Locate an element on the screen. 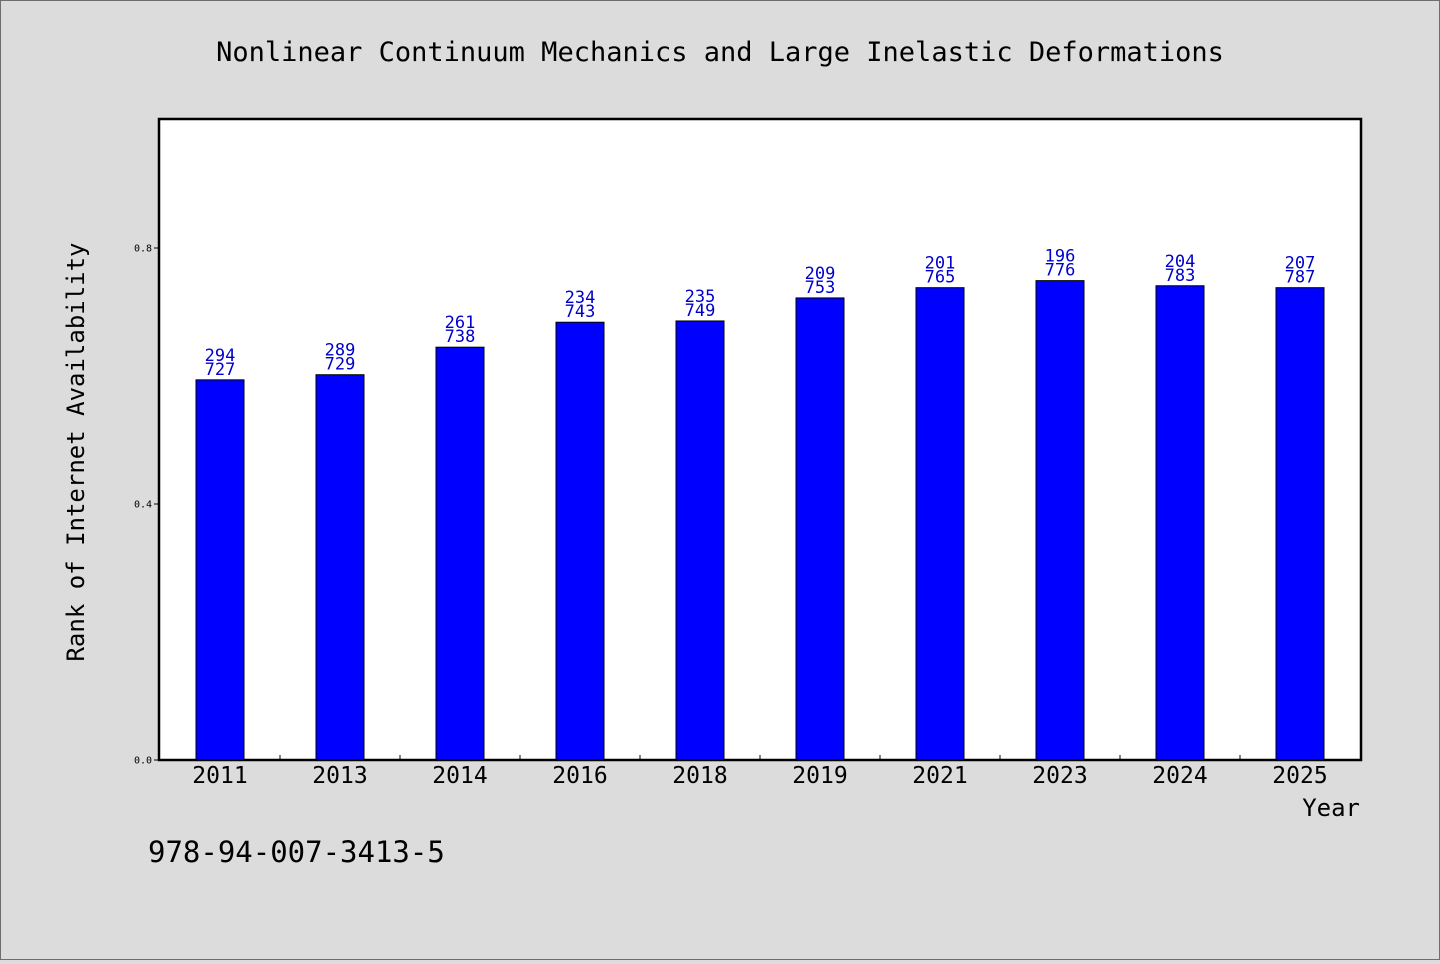  y-axis-label: Rank of Internet Availability is located at coordinates (76, 451).